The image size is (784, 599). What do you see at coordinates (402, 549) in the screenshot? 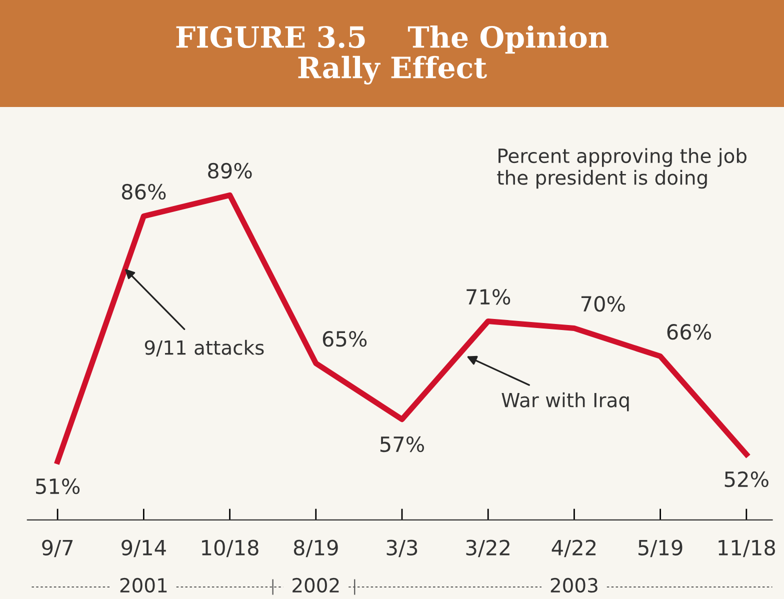
I see `x-tick-label: 3/3` at bounding box center [402, 549].